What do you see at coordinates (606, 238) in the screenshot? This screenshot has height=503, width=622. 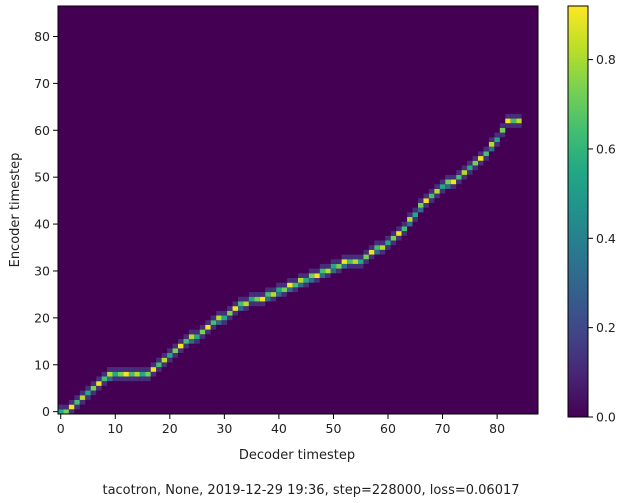 I see `colorbar-tick-label: 0.4` at bounding box center [606, 238].